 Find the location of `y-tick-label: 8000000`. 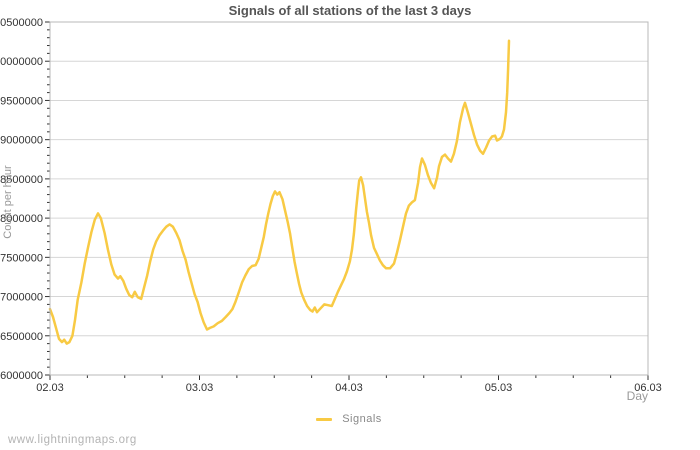

y-tick-label: 8000000 is located at coordinates (21, 219).